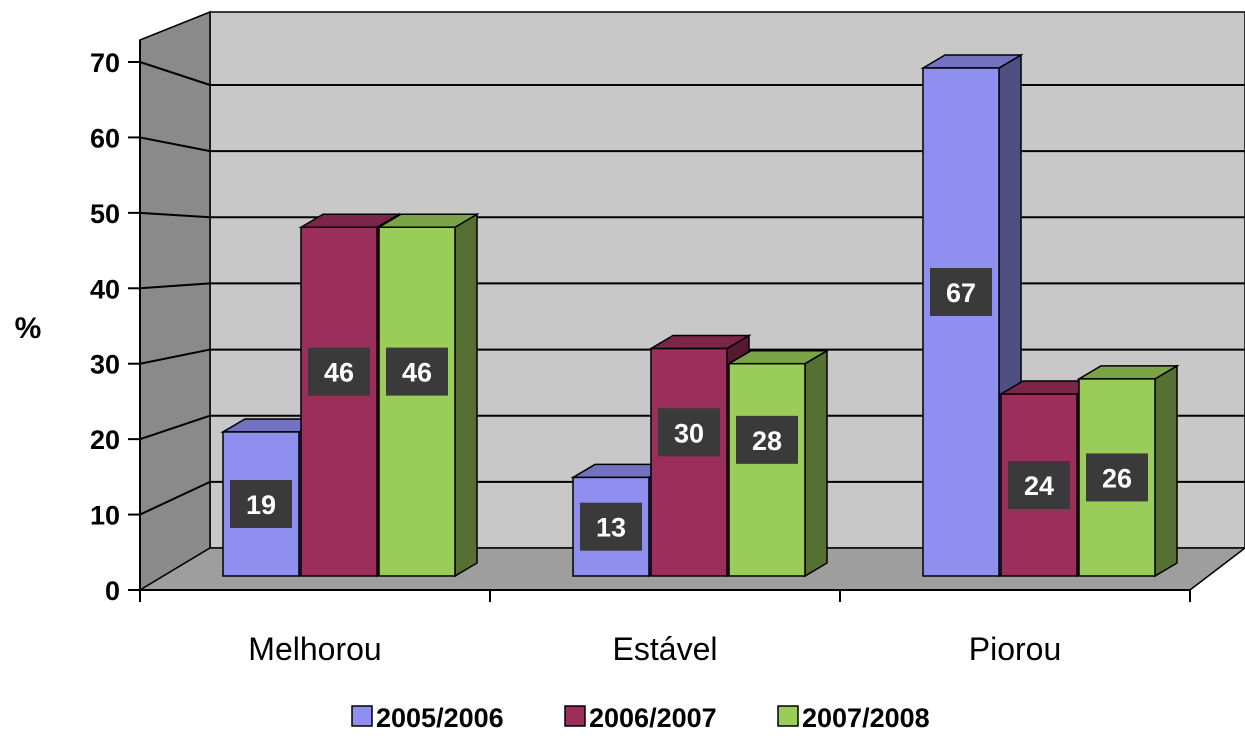 The width and height of the screenshot is (1245, 738). Describe the element at coordinates (105, 63) in the screenshot. I see `y-tick-label: 70` at that location.